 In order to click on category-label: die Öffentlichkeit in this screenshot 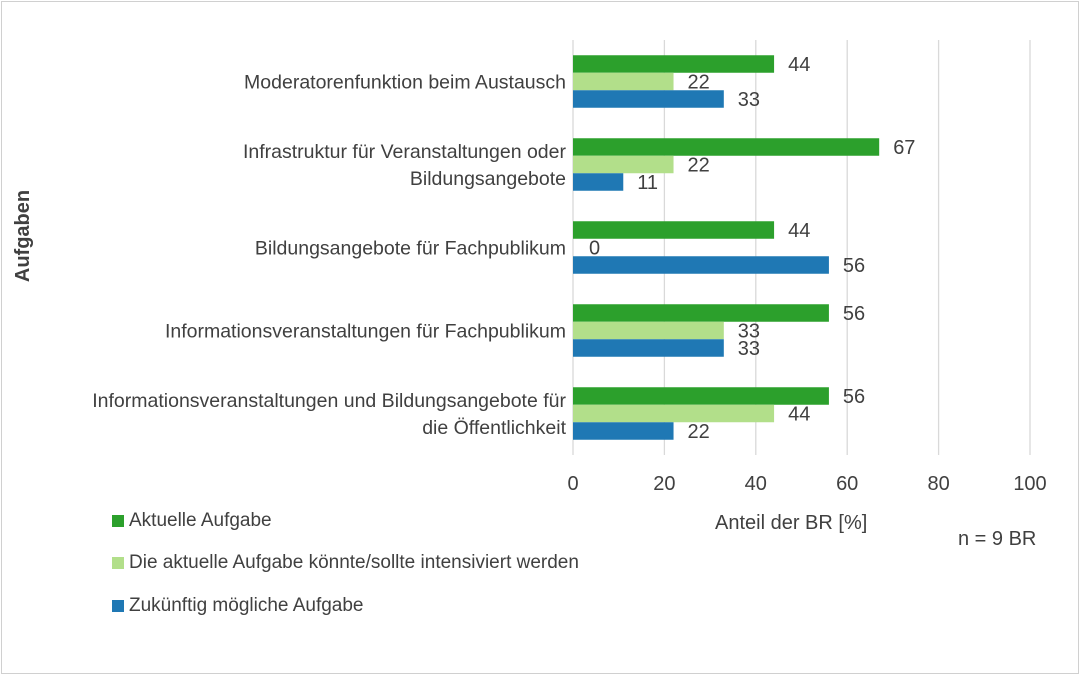, I will do `click(494, 428)`.